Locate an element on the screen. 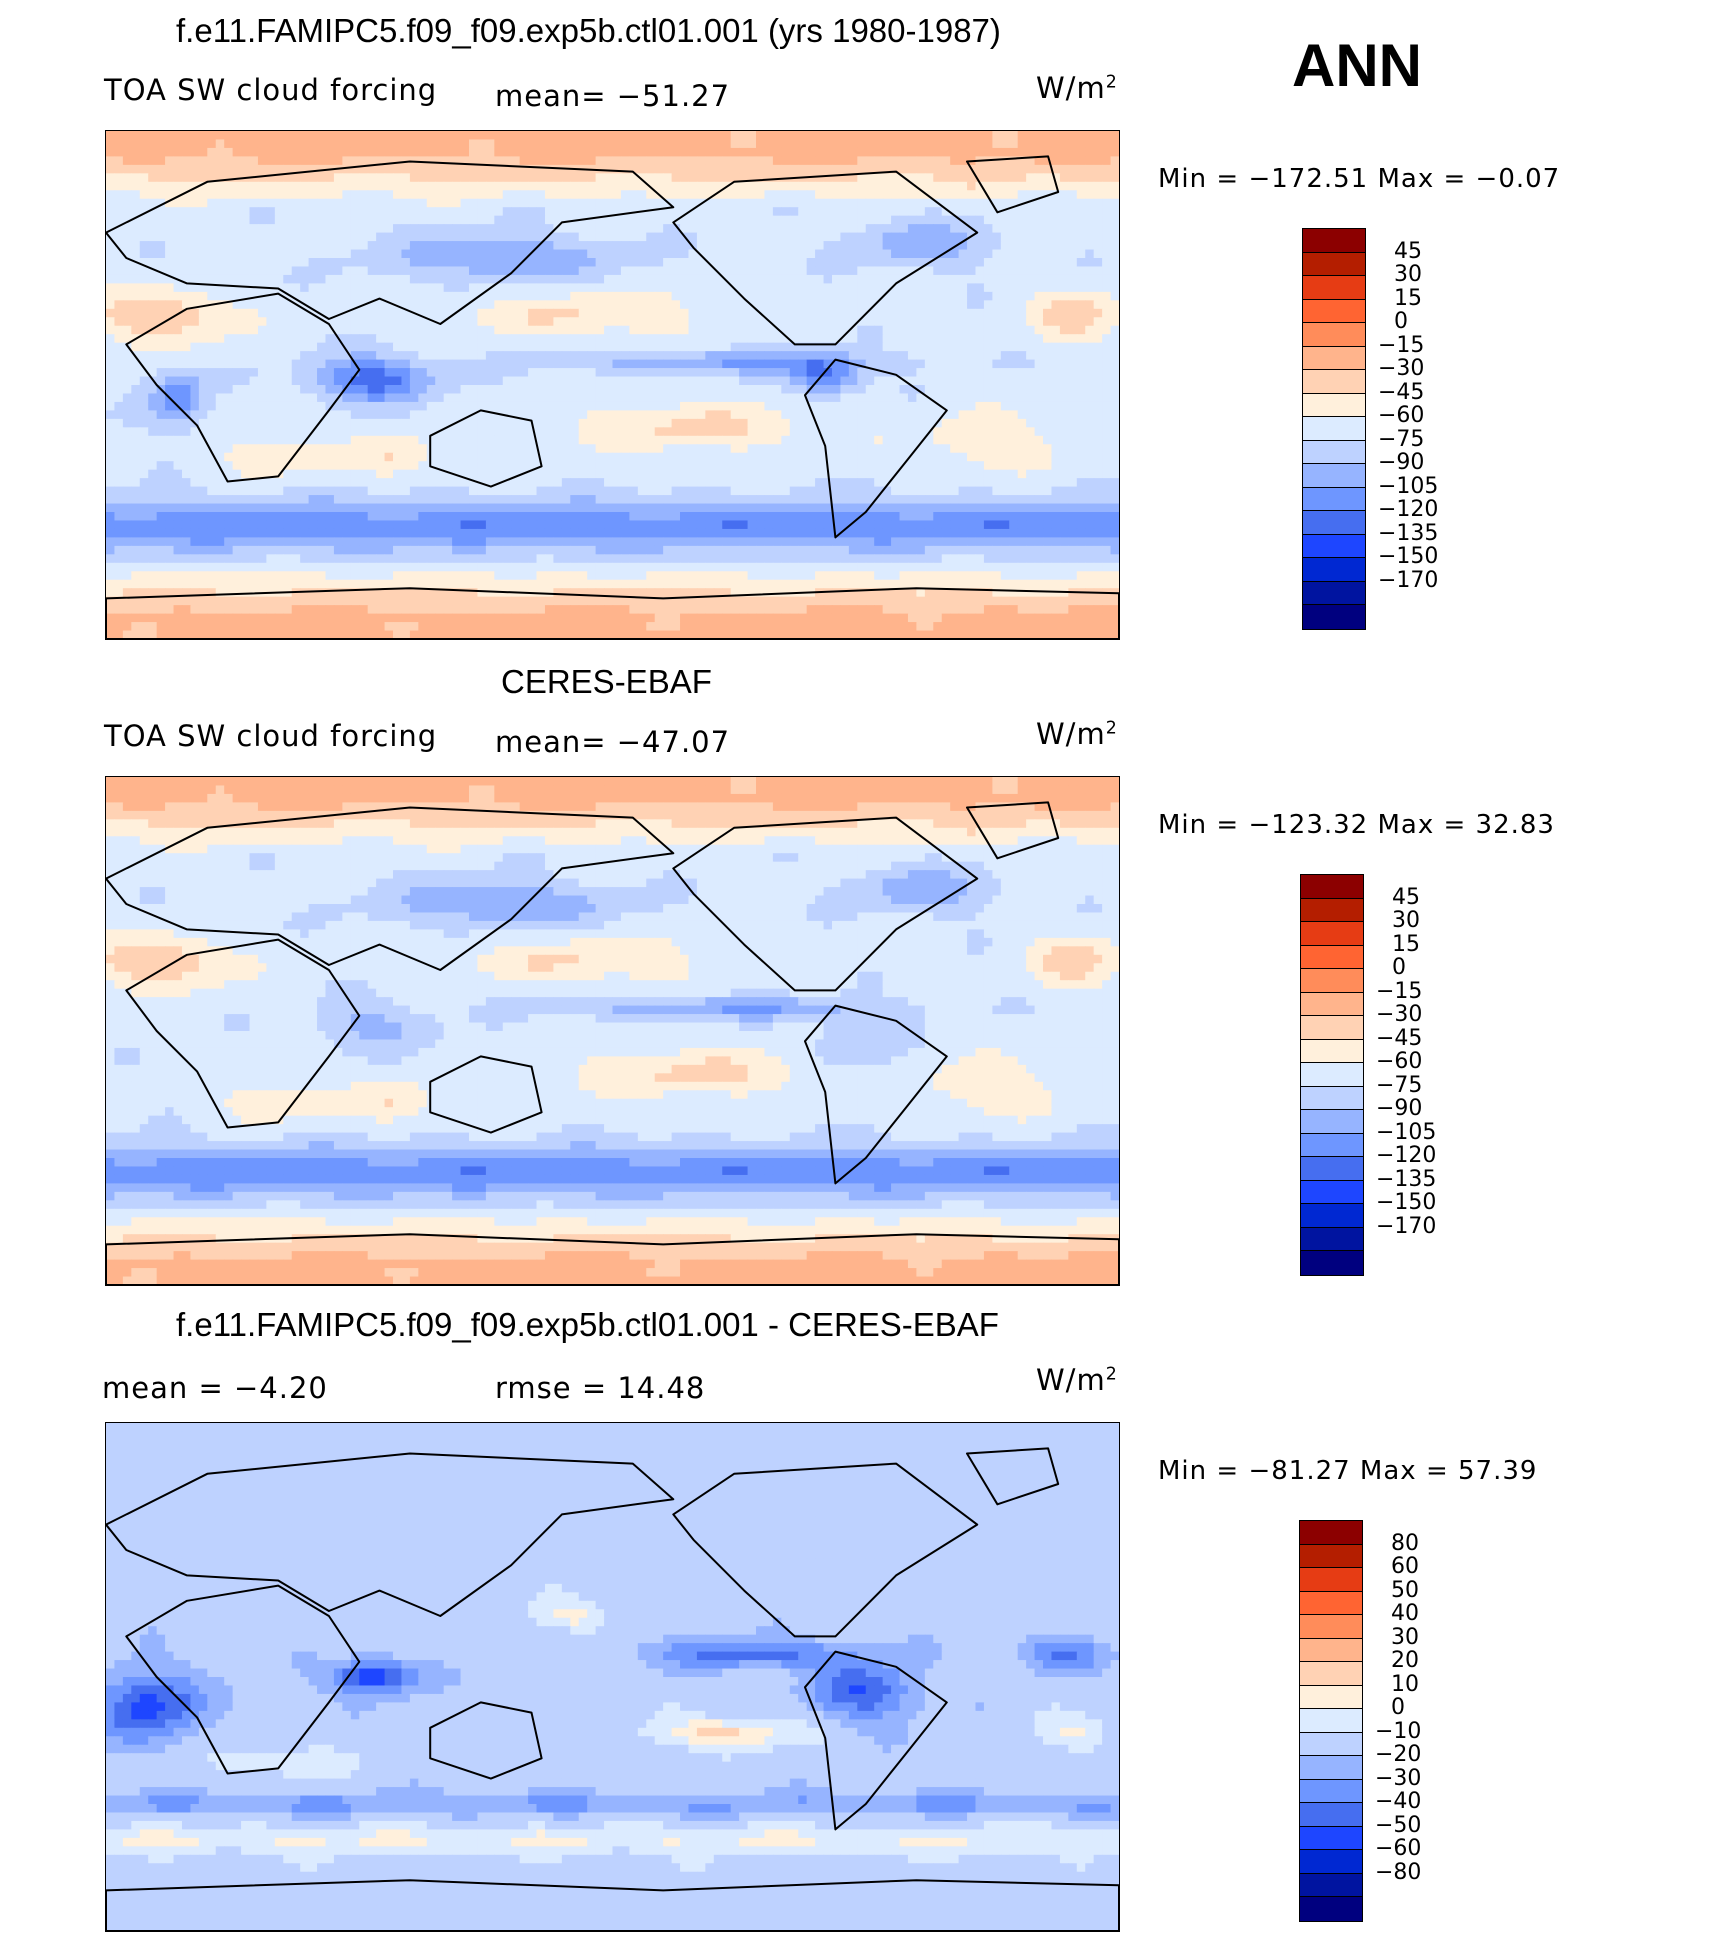  panel-2-variable-label: TOA SW cloud forcing is located at coordinates (270, 736).